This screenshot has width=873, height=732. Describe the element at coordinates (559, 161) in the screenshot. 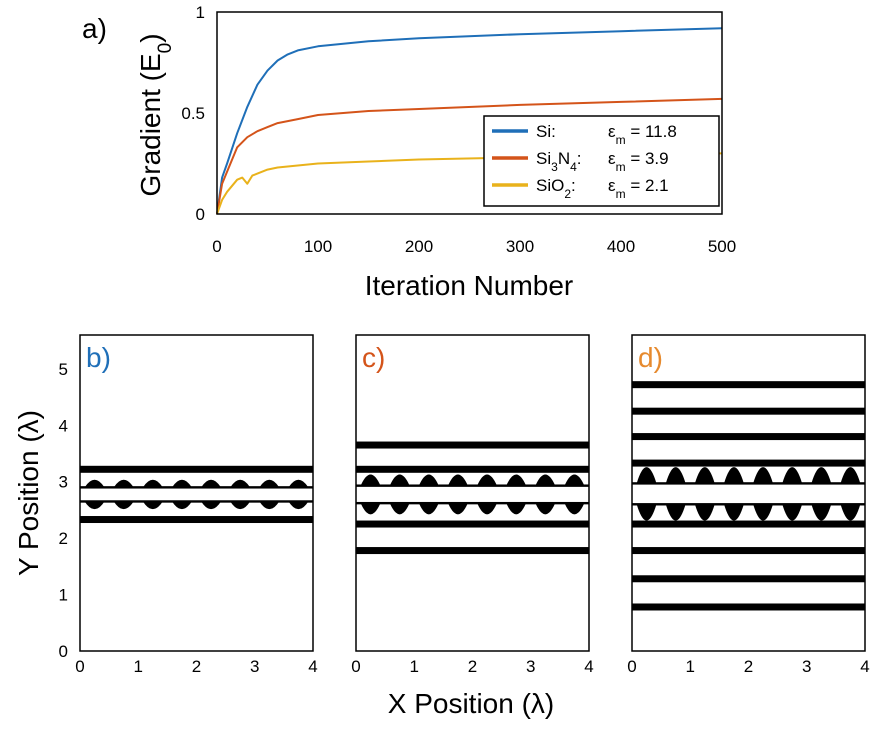

I see `legend-label-2: Si3N4:` at that location.